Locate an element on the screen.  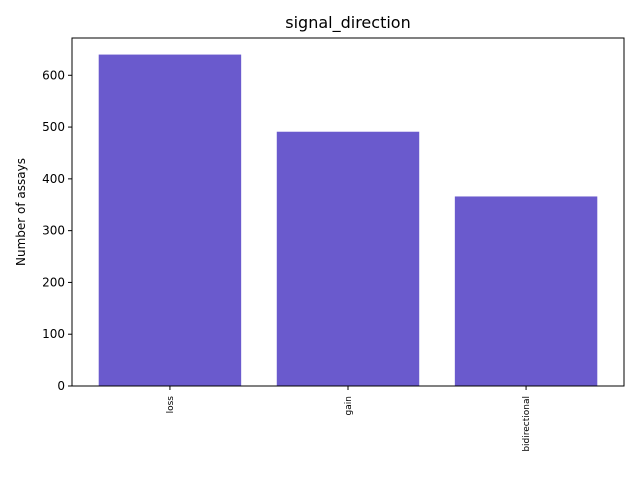
x-tick-label: gain is located at coordinates (349, 405).